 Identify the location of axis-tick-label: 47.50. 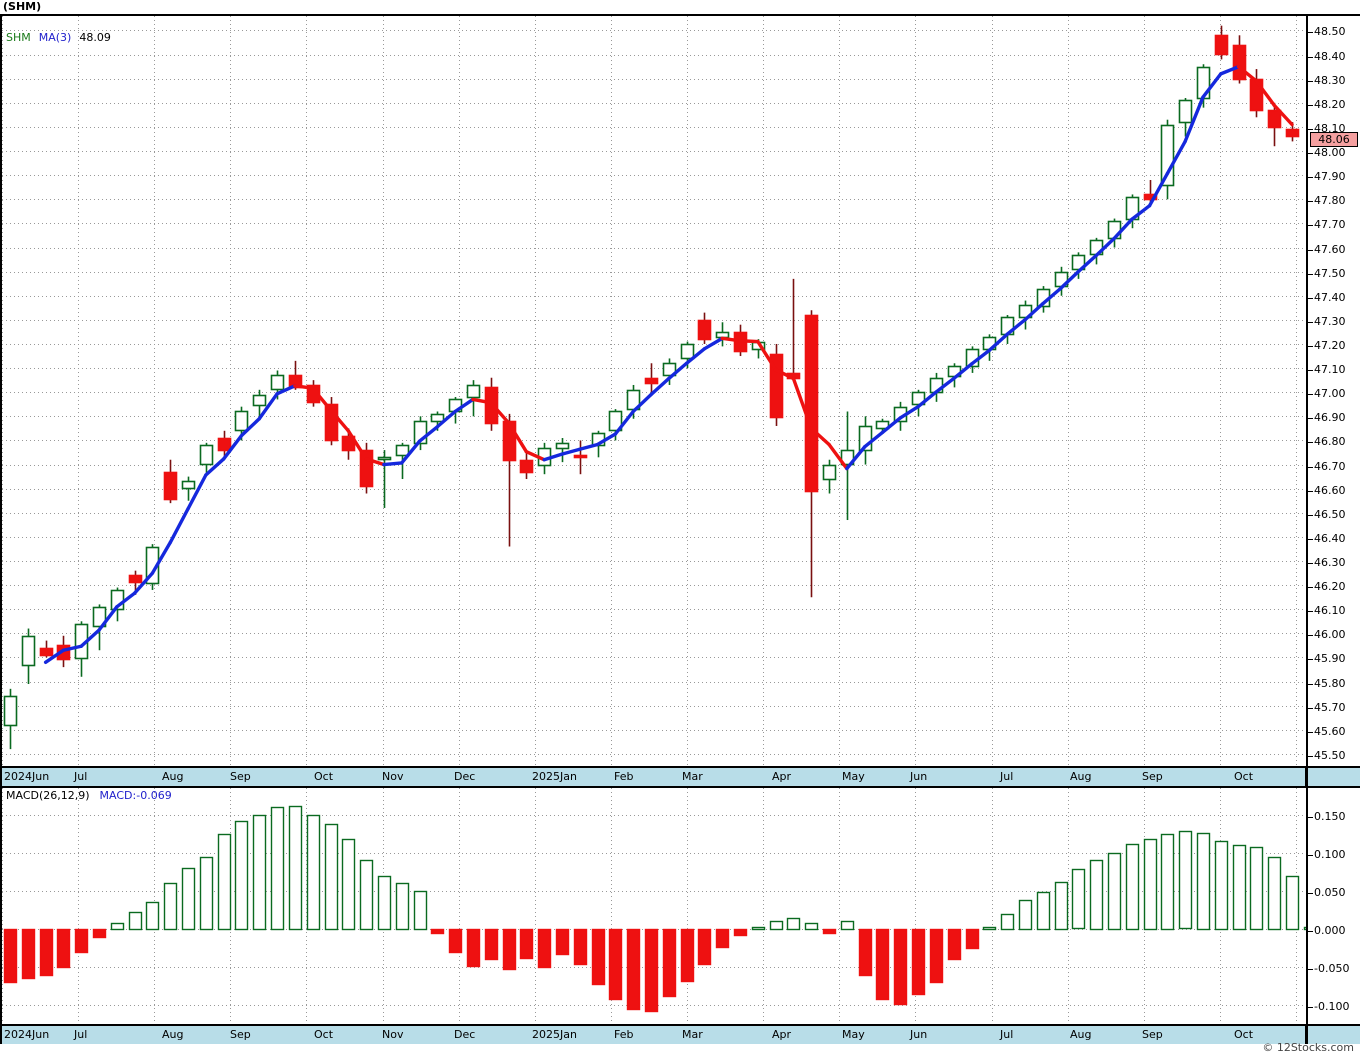
(1330, 273).